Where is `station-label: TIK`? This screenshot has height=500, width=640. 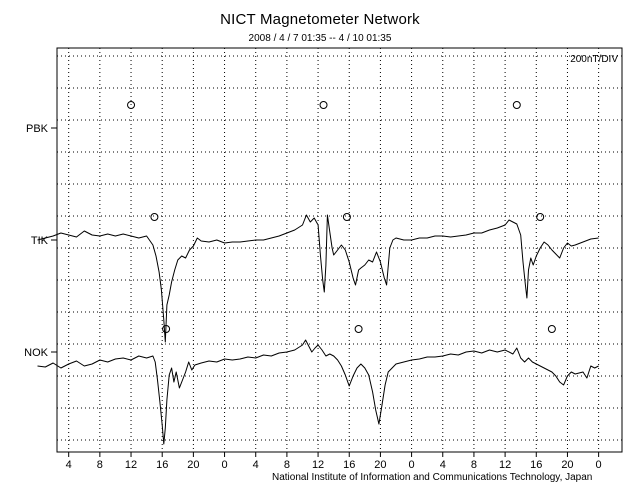 station-label: TIK is located at coordinates (40, 241).